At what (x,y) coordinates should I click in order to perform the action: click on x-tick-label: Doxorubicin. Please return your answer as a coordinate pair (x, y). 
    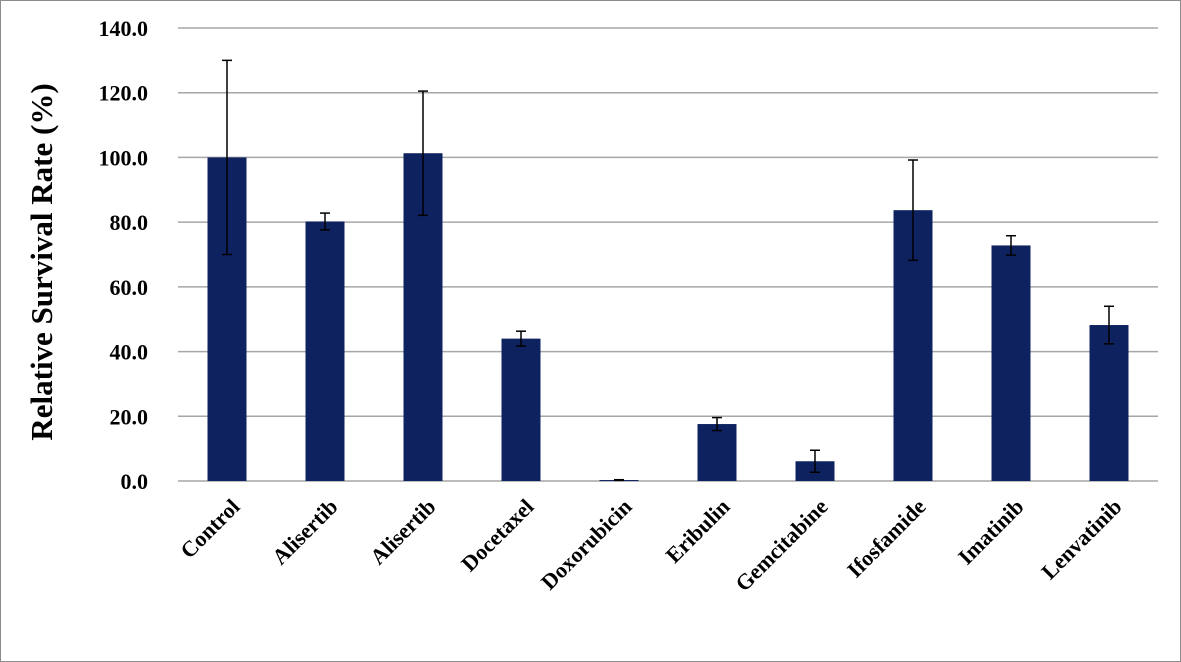
    Looking at the image, I should click on (586, 544).